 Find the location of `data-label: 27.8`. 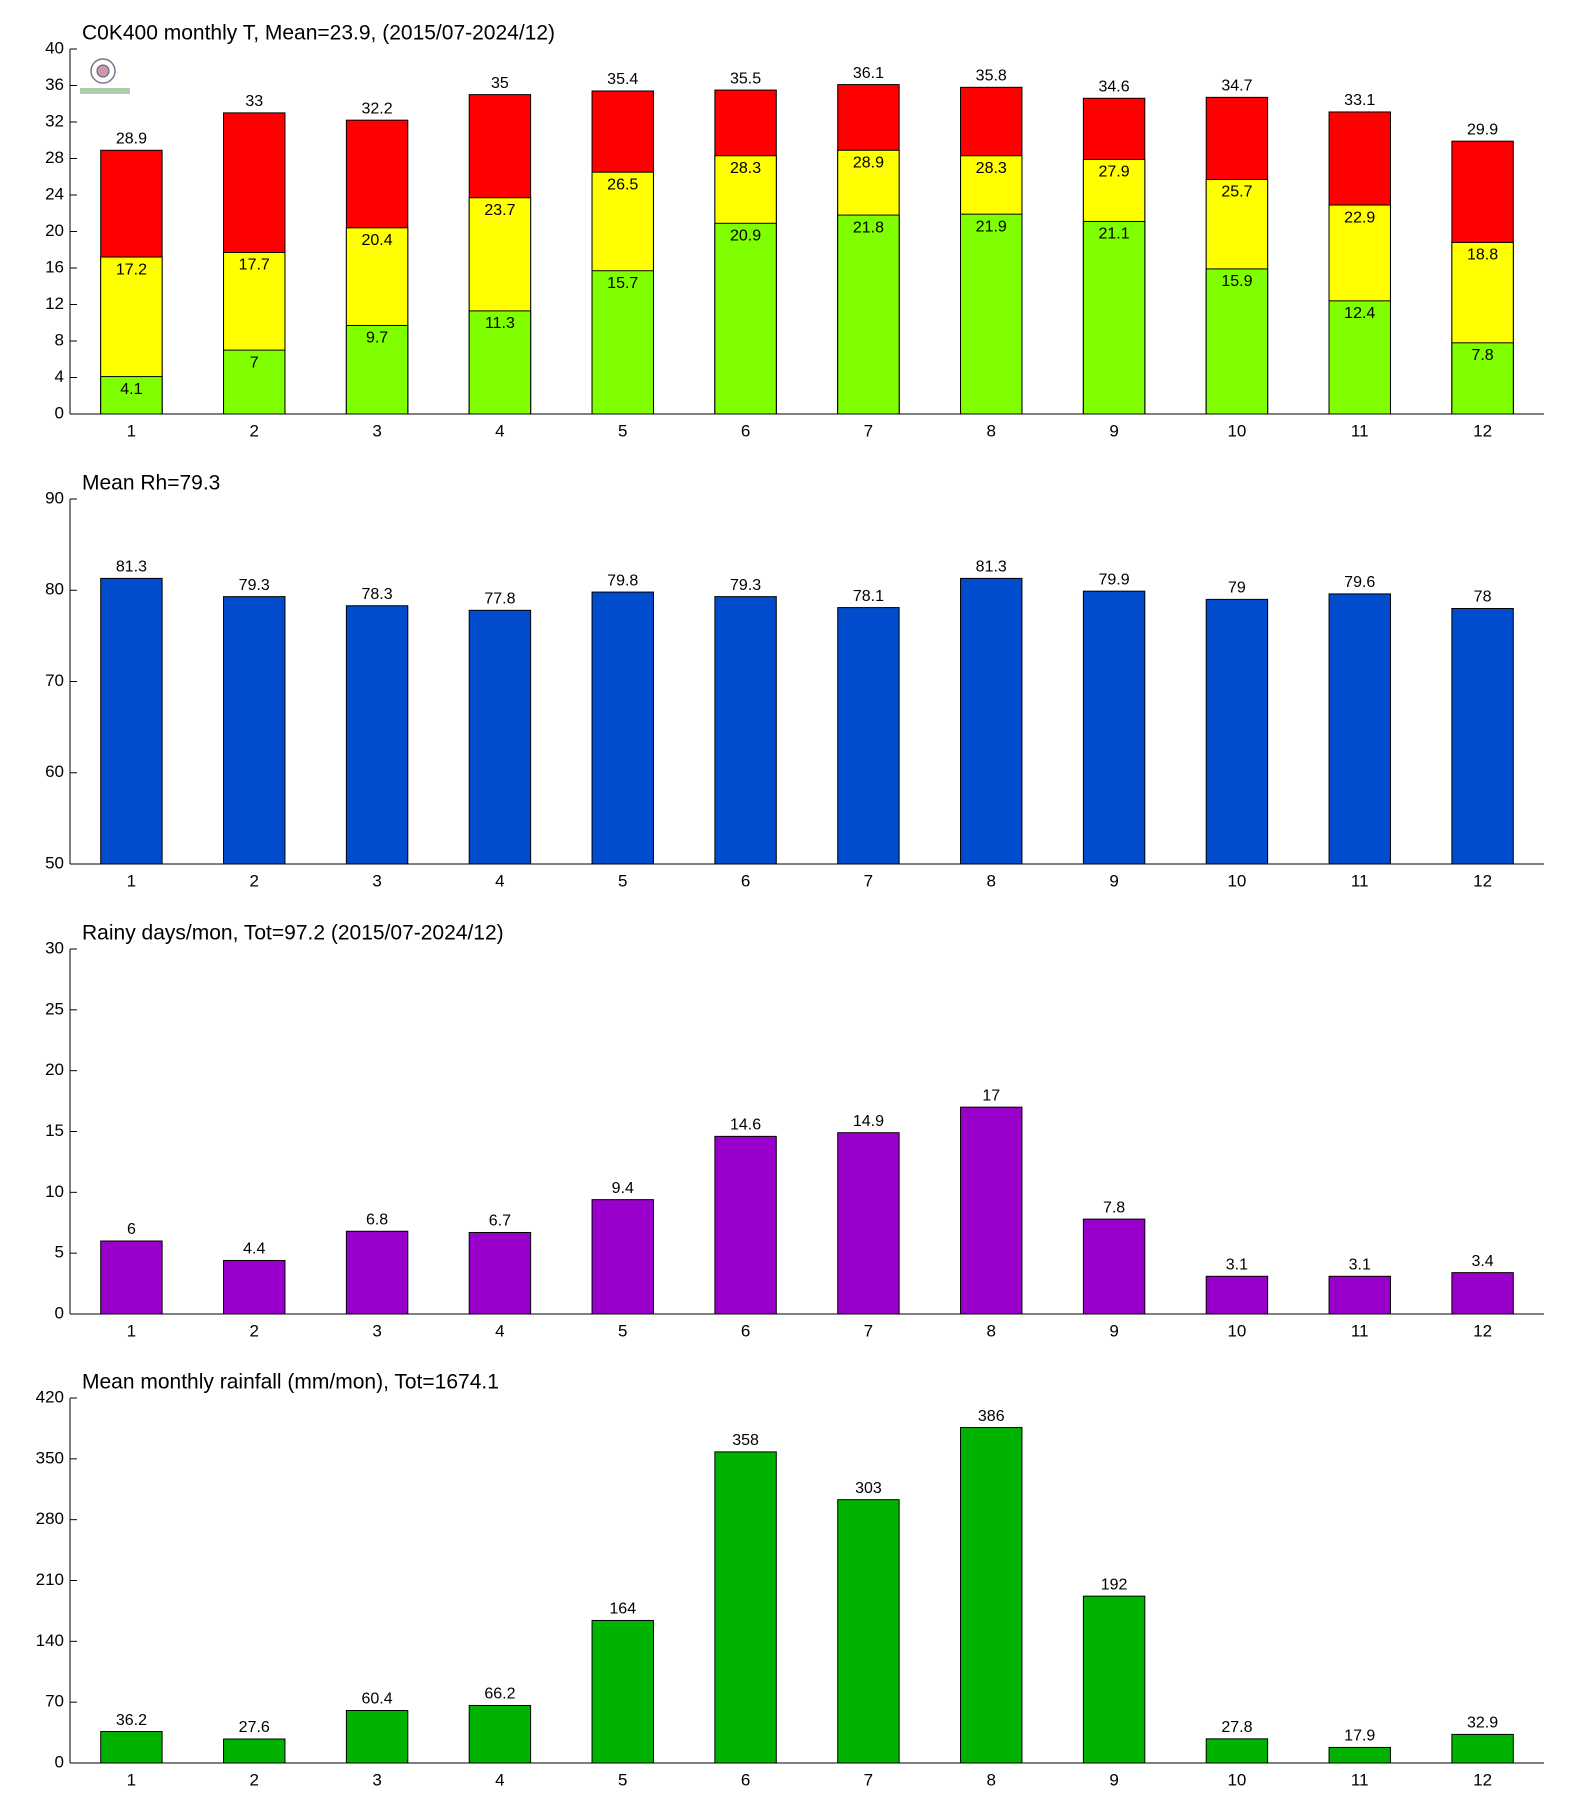

data-label: 27.8 is located at coordinates (1236, 1727).